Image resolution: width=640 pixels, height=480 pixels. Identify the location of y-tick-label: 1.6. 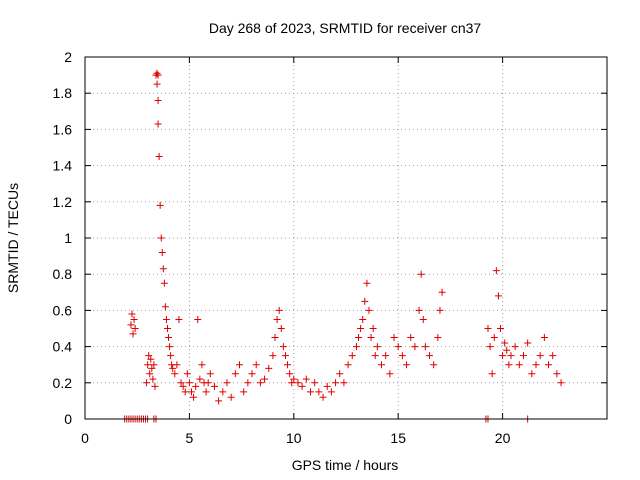
(63, 129).